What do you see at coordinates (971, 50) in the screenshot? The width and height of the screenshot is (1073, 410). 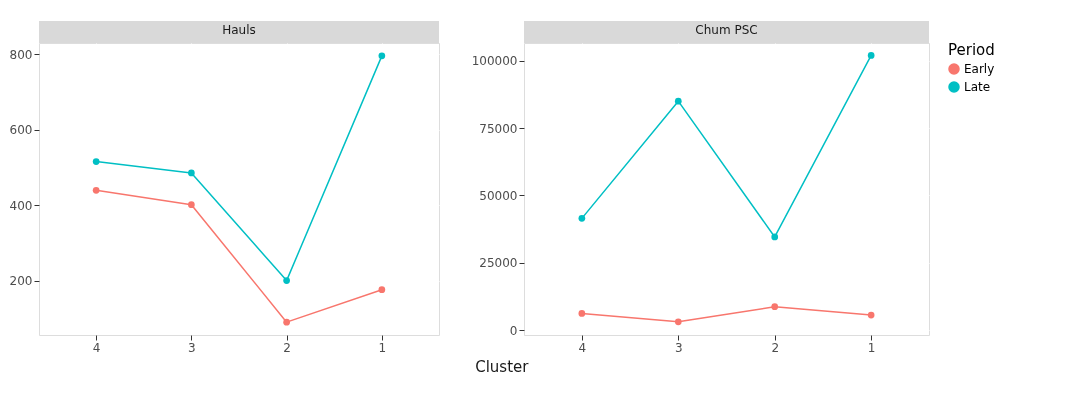 I see `legend-title: Period` at bounding box center [971, 50].